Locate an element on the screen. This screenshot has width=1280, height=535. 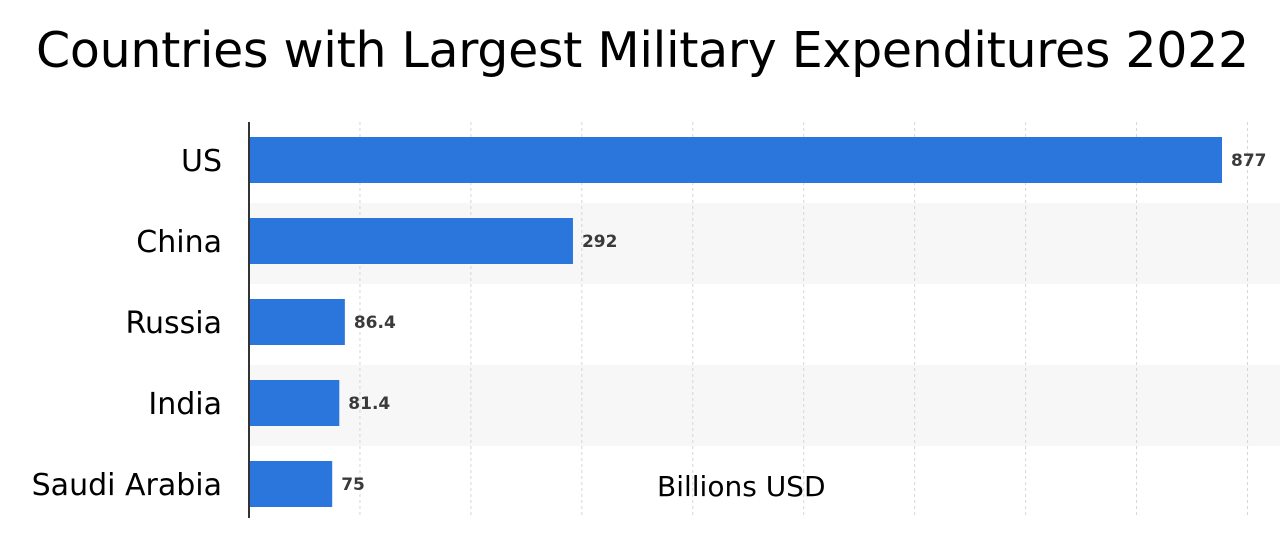
category-labels: US China Russia India Saudi Arabia is located at coordinates (127, 323).